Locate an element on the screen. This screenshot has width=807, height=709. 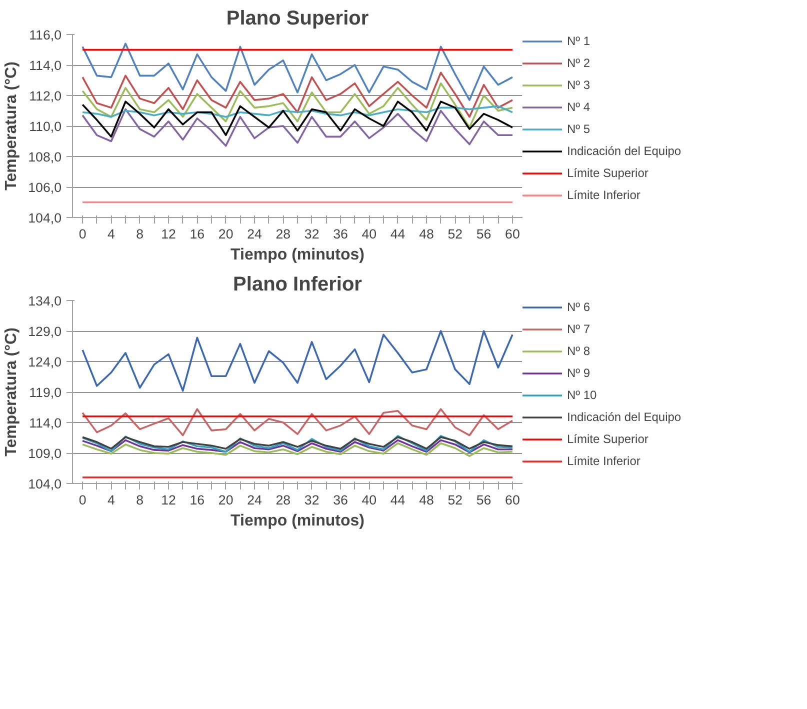
chart-title: Plano Inferior is located at coordinates (297, 285).